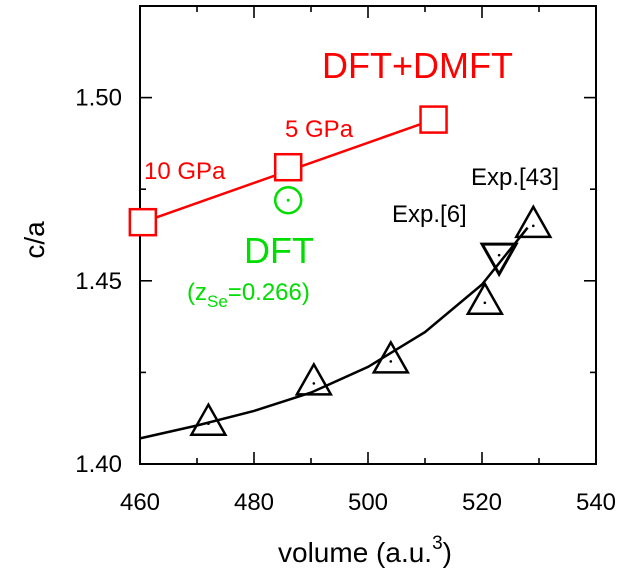 The image size is (624, 578). I want to click on exp6-point, so click(499, 260).